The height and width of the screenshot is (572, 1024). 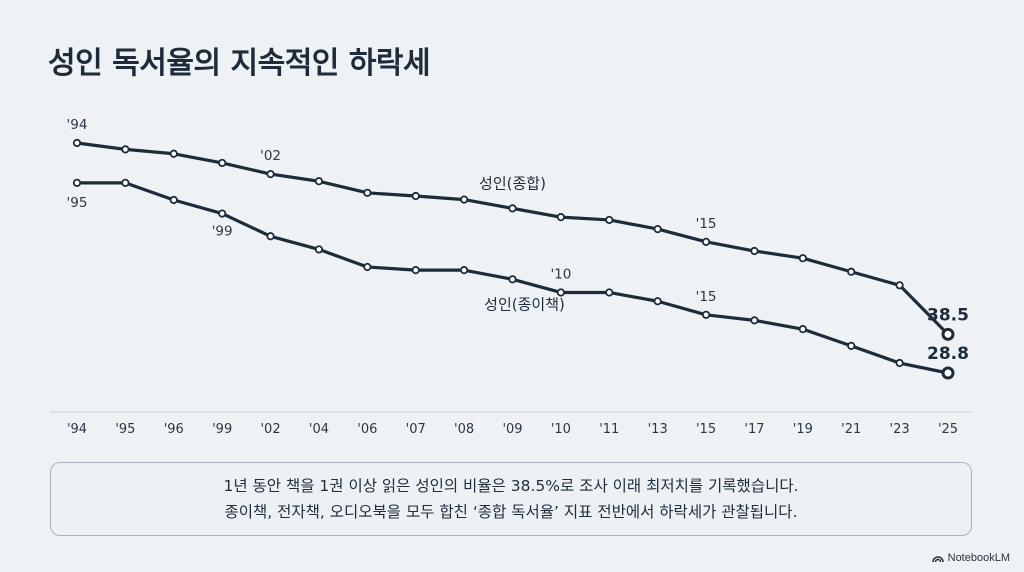 What do you see at coordinates (754, 429) in the screenshot?
I see `x-tick-label: '17` at bounding box center [754, 429].